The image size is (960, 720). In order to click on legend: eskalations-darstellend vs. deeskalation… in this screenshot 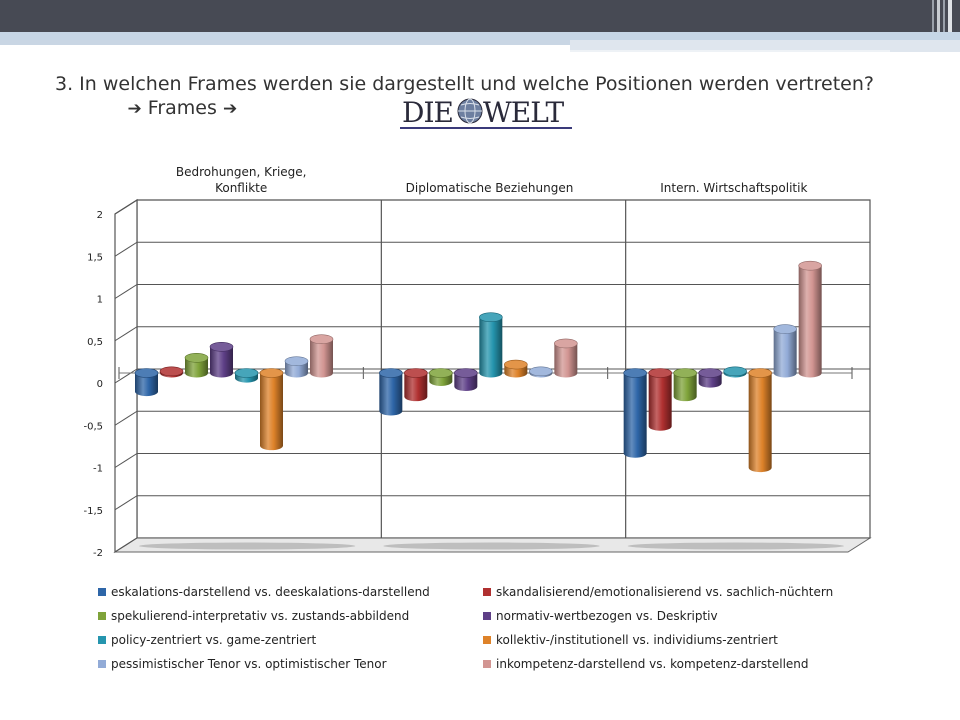, I will do `click(485, 633)`.